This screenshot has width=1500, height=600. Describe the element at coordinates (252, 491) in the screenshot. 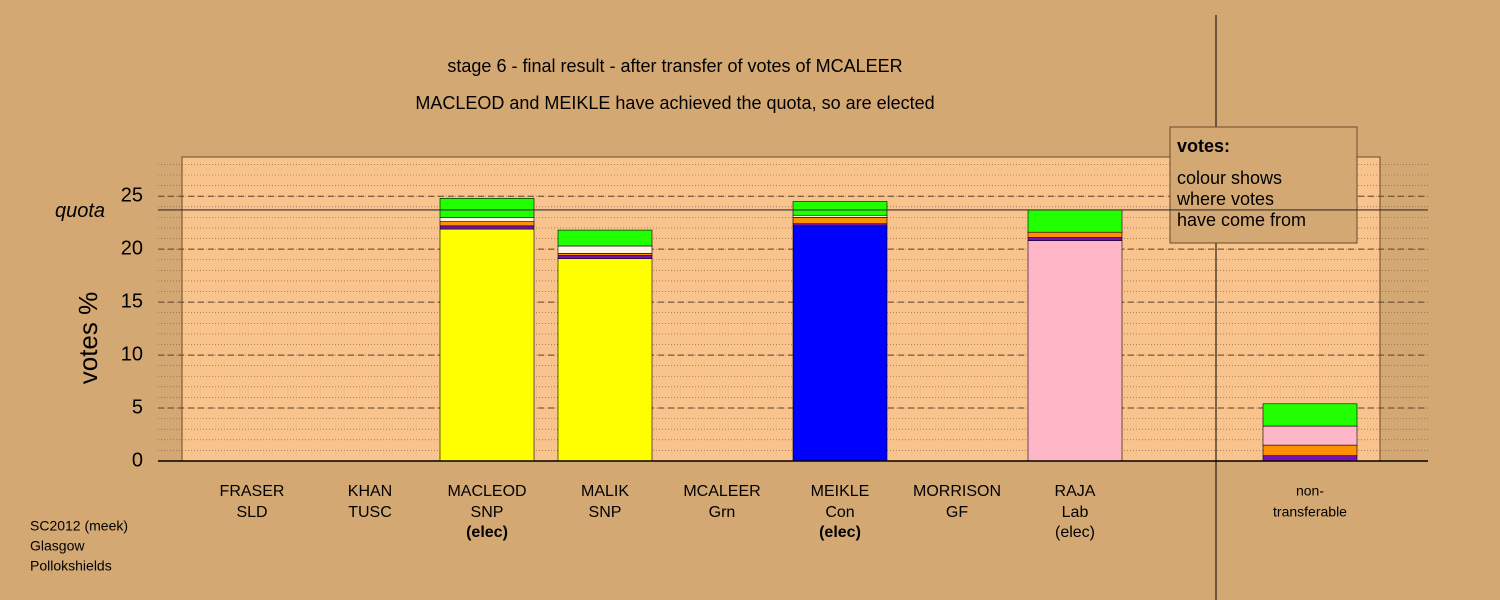

I see `candidate-name: FRASER` at that location.